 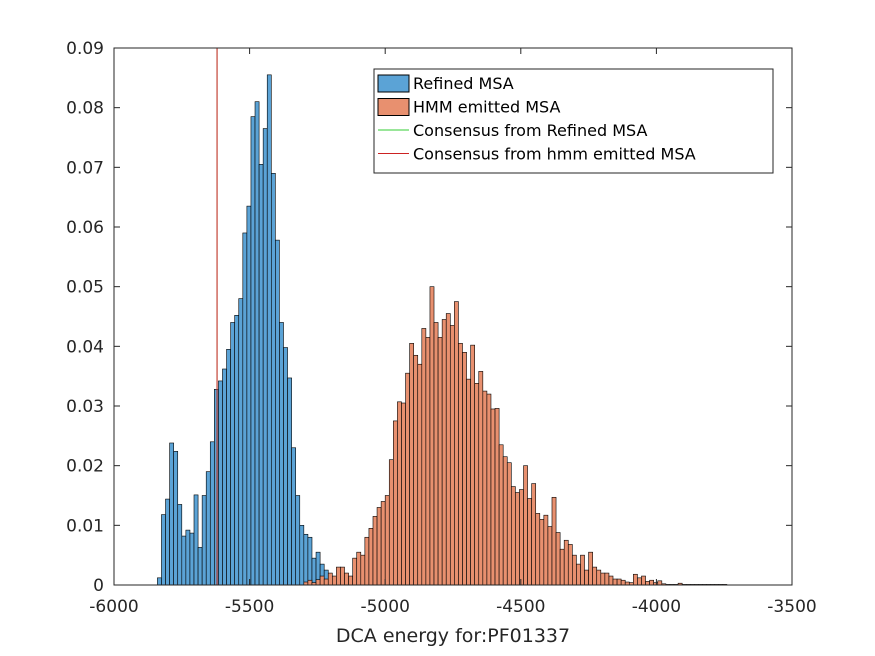 I want to click on y-tick-label: 0.06, so click(x=85, y=228).